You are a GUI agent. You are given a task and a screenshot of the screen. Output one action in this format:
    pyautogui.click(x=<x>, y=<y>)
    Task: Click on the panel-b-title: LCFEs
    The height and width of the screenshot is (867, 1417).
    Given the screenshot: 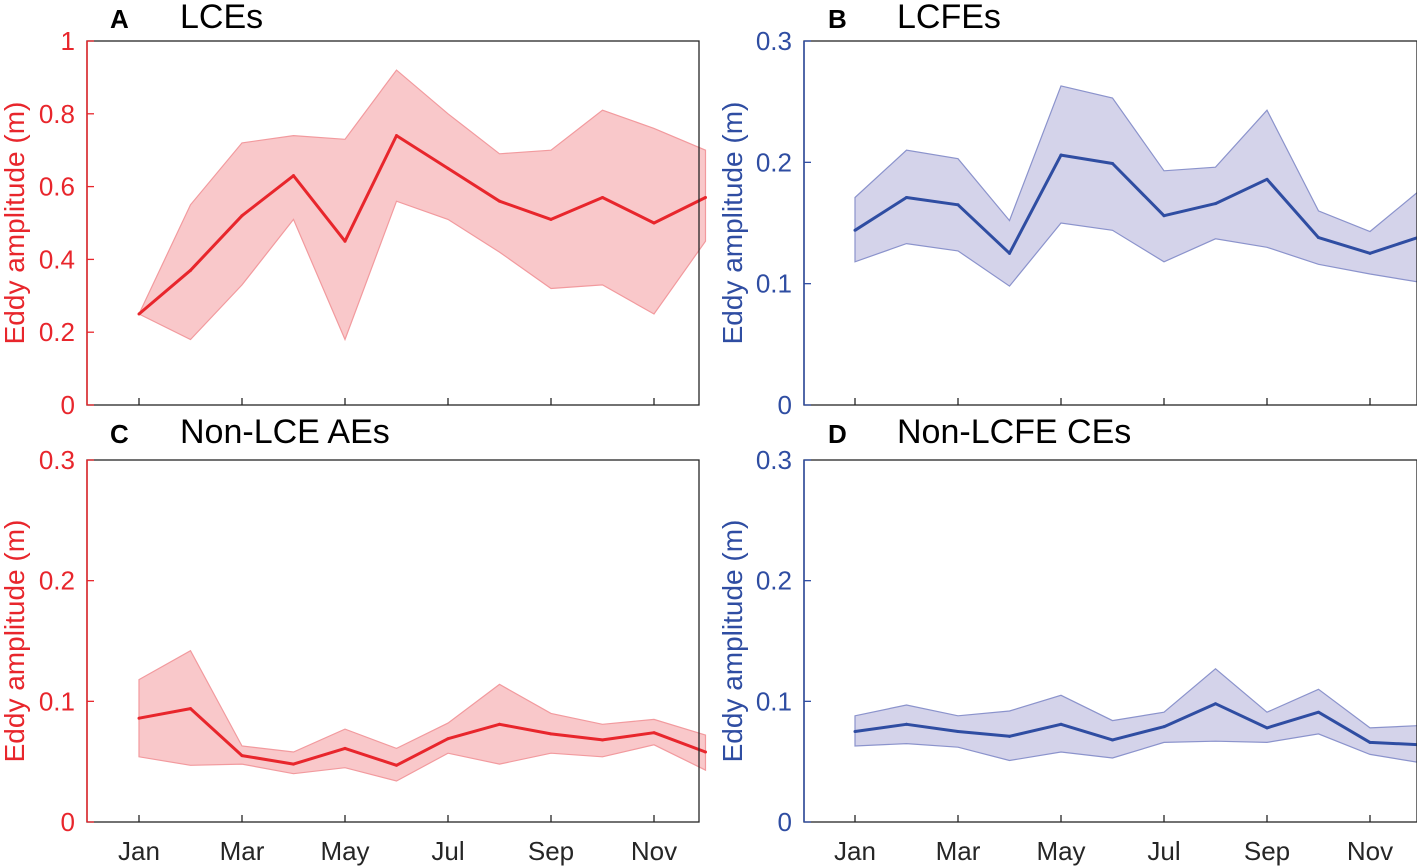 What is the action you would take?
    pyautogui.click(x=949, y=18)
    